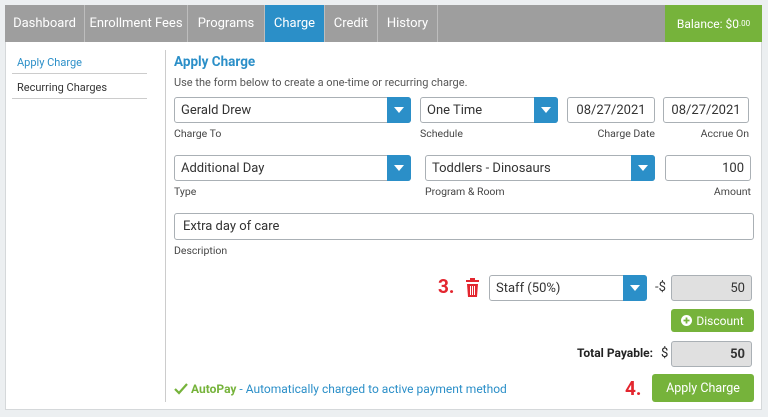 This screenshot has height=417, width=768. Describe the element at coordinates (711, 354) in the screenshot. I see `total-amount: 50` at that location.